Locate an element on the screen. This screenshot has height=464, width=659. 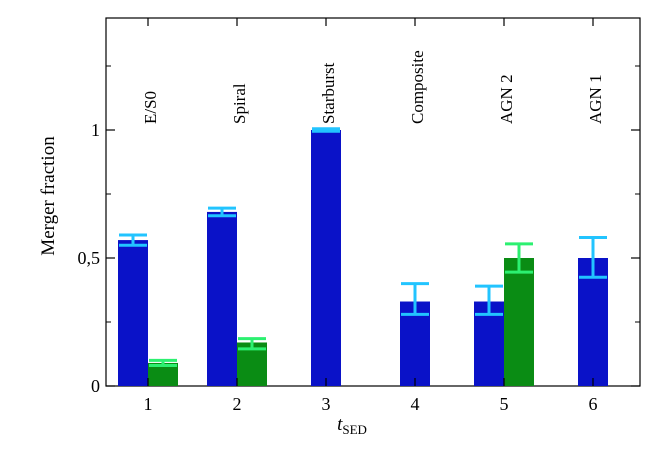
y-tick-label-1: 1 is located at coordinates (95, 130).